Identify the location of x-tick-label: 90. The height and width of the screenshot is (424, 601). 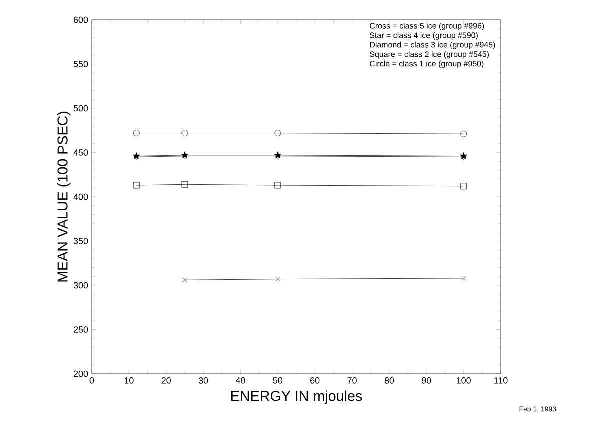
(427, 381).